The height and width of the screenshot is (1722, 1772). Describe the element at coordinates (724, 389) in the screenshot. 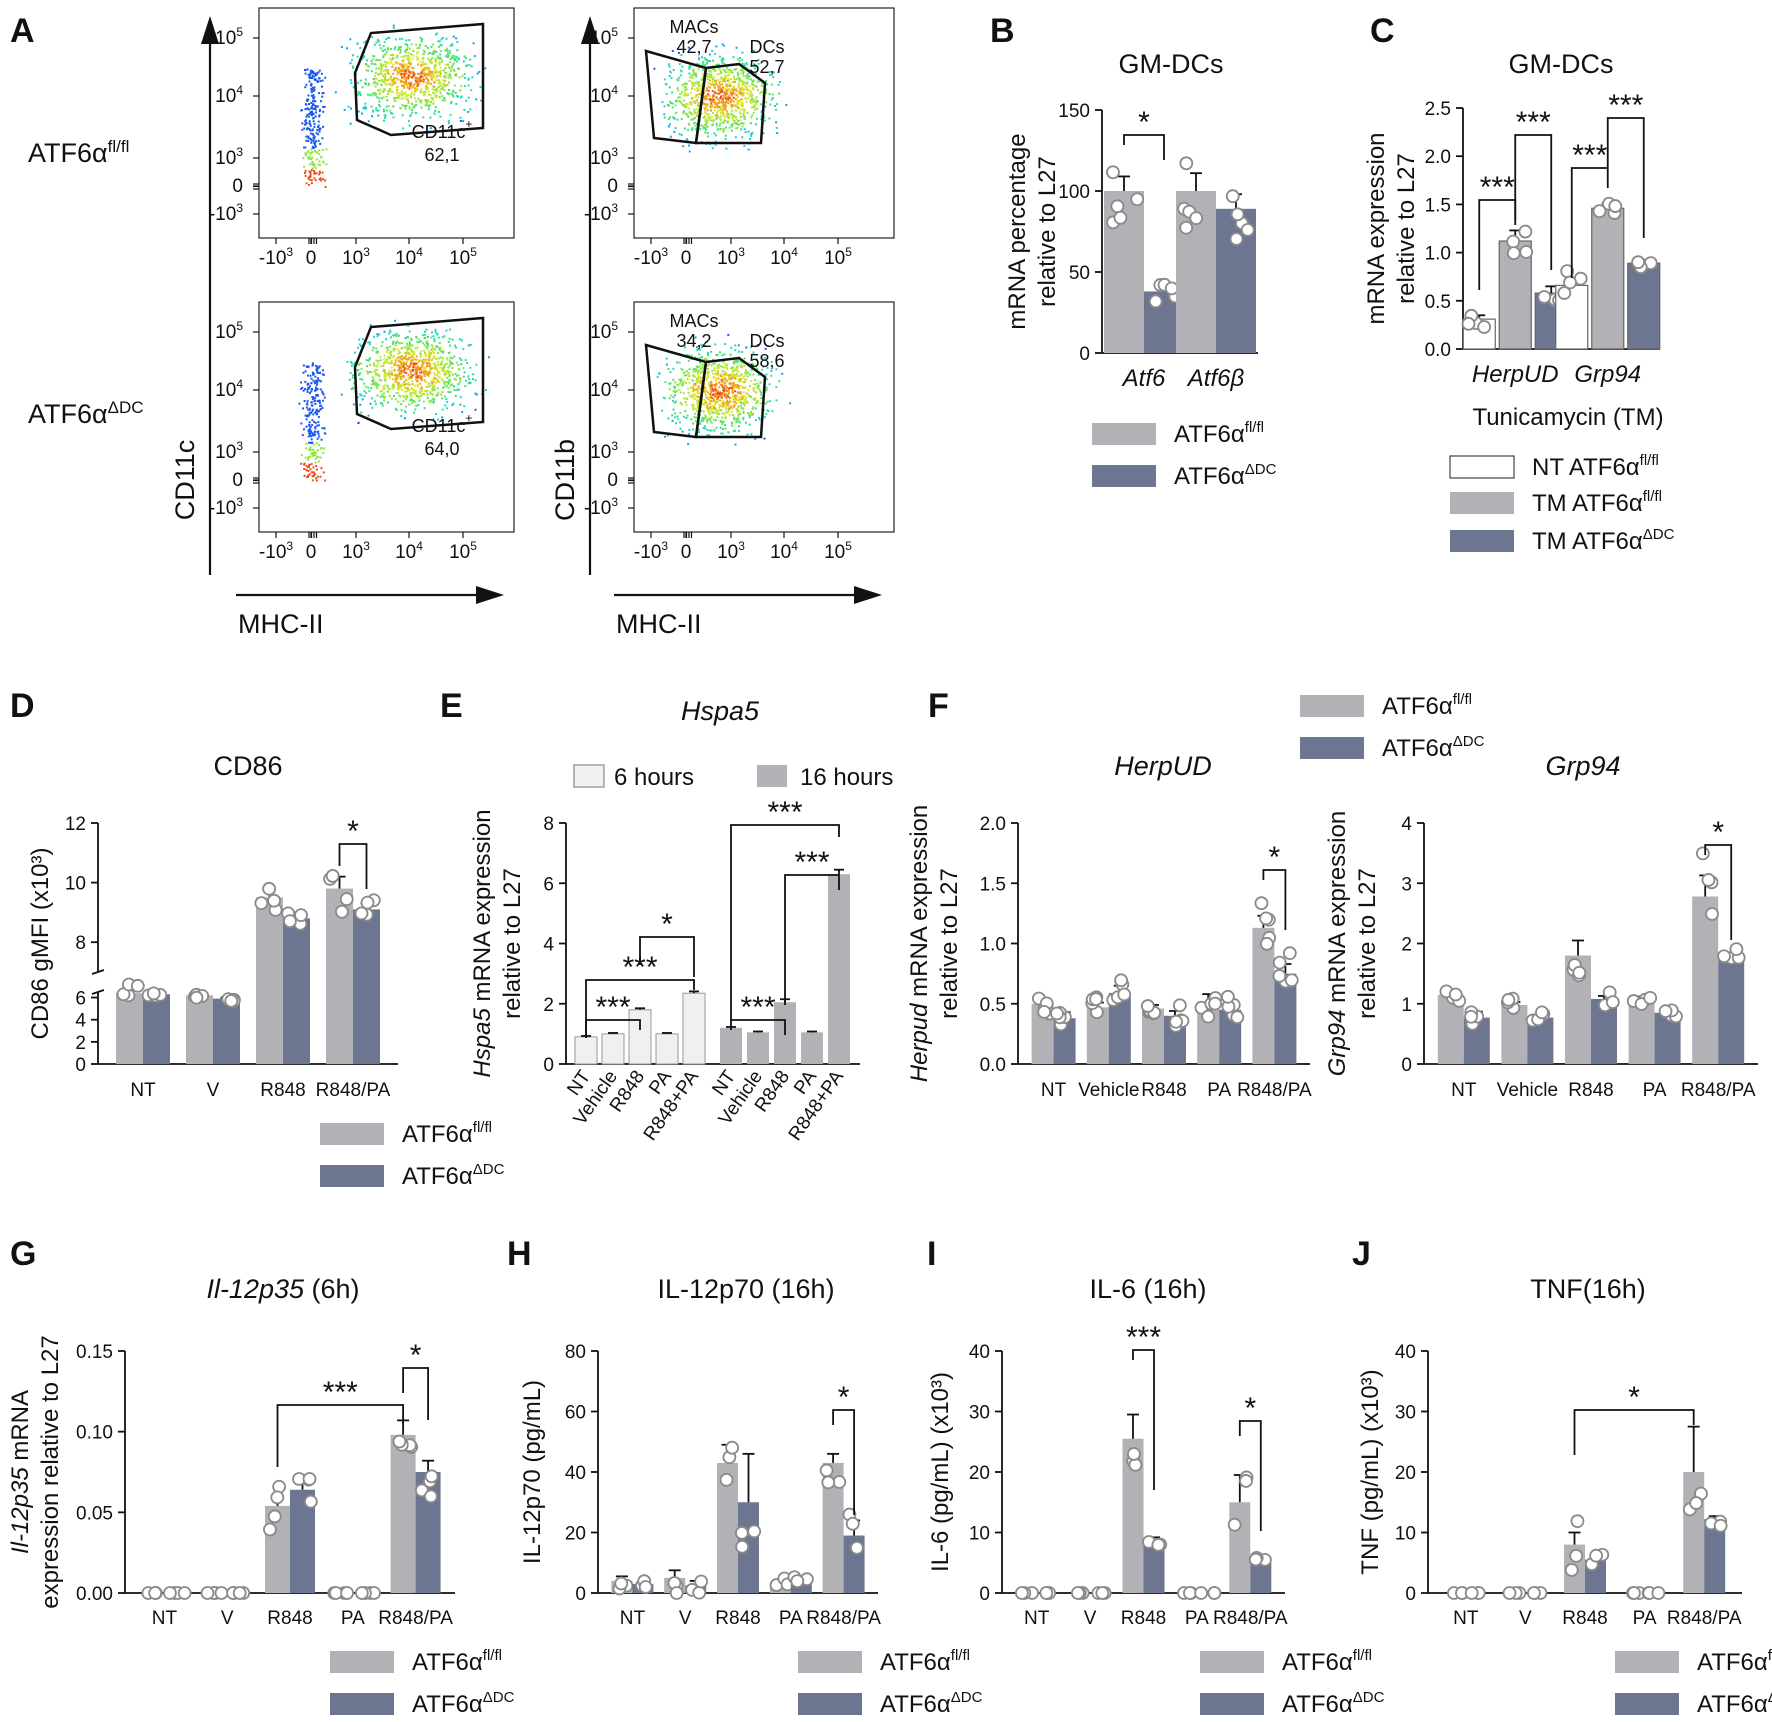

I see `flow-dots` at that location.